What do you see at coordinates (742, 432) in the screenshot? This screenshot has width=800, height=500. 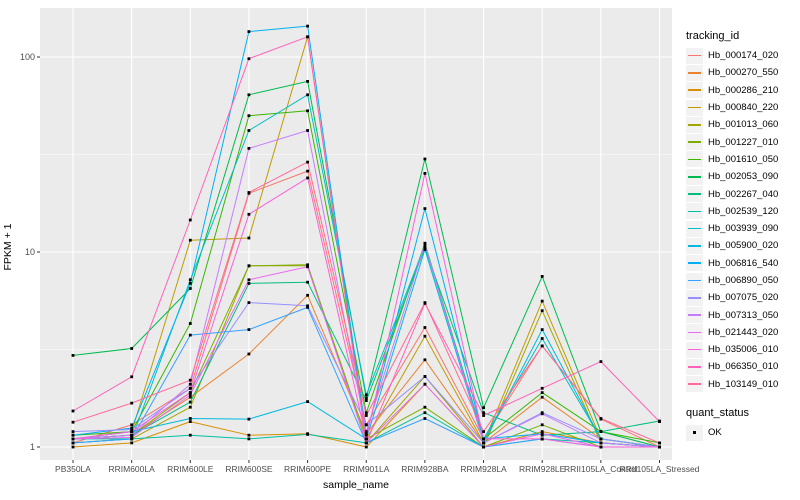 I see `quant-status-entry: OK` at bounding box center [742, 432].